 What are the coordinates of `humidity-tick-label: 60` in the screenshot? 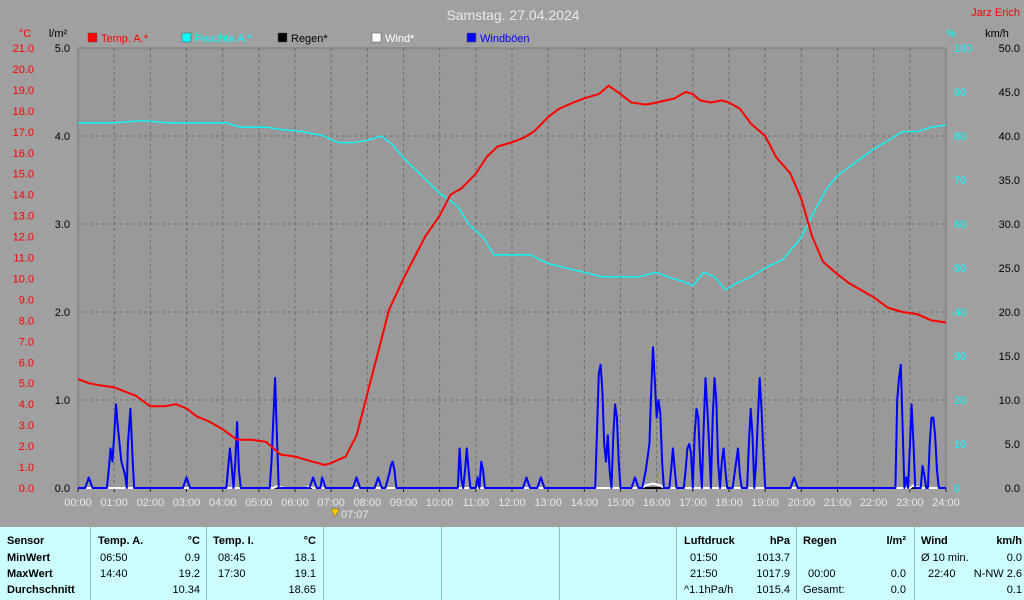 It's located at (960, 225).